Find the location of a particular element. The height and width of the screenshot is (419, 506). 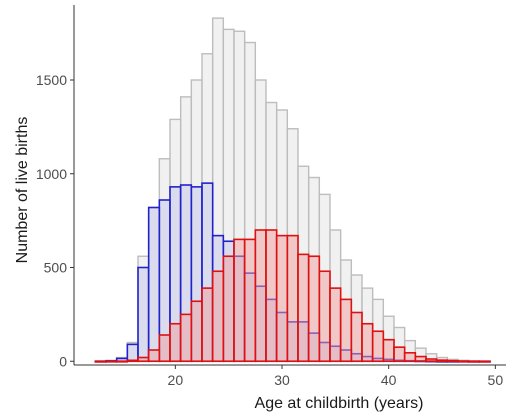

x-tick-label: 20 is located at coordinates (176, 380).